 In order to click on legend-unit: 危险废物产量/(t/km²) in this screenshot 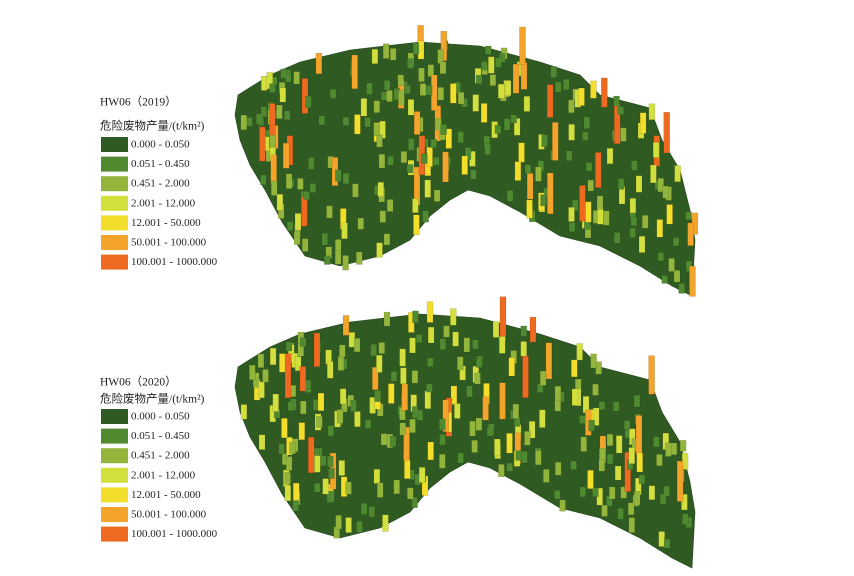, I will do `click(152, 126)`.